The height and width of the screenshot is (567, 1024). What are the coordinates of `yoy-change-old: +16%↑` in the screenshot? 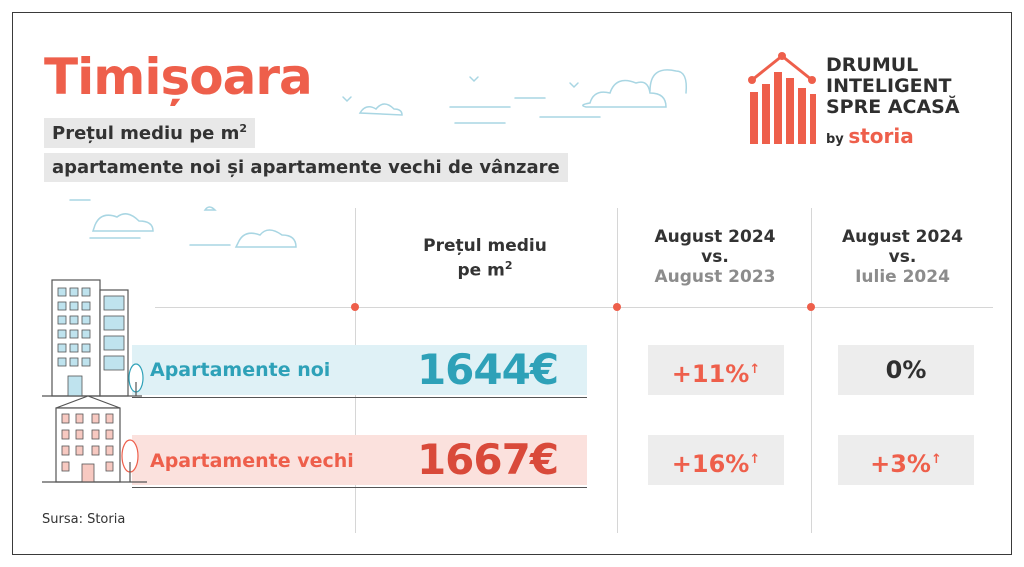 It's located at (716, 460).